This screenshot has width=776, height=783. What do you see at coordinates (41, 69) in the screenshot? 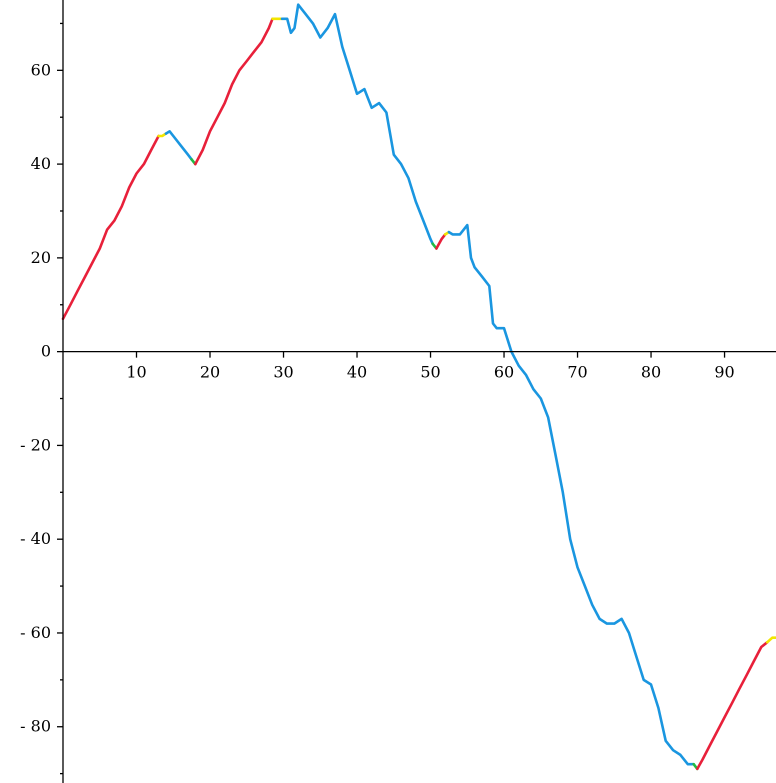
I see `y-tick-label: 60` at bounding box center [41, 69].